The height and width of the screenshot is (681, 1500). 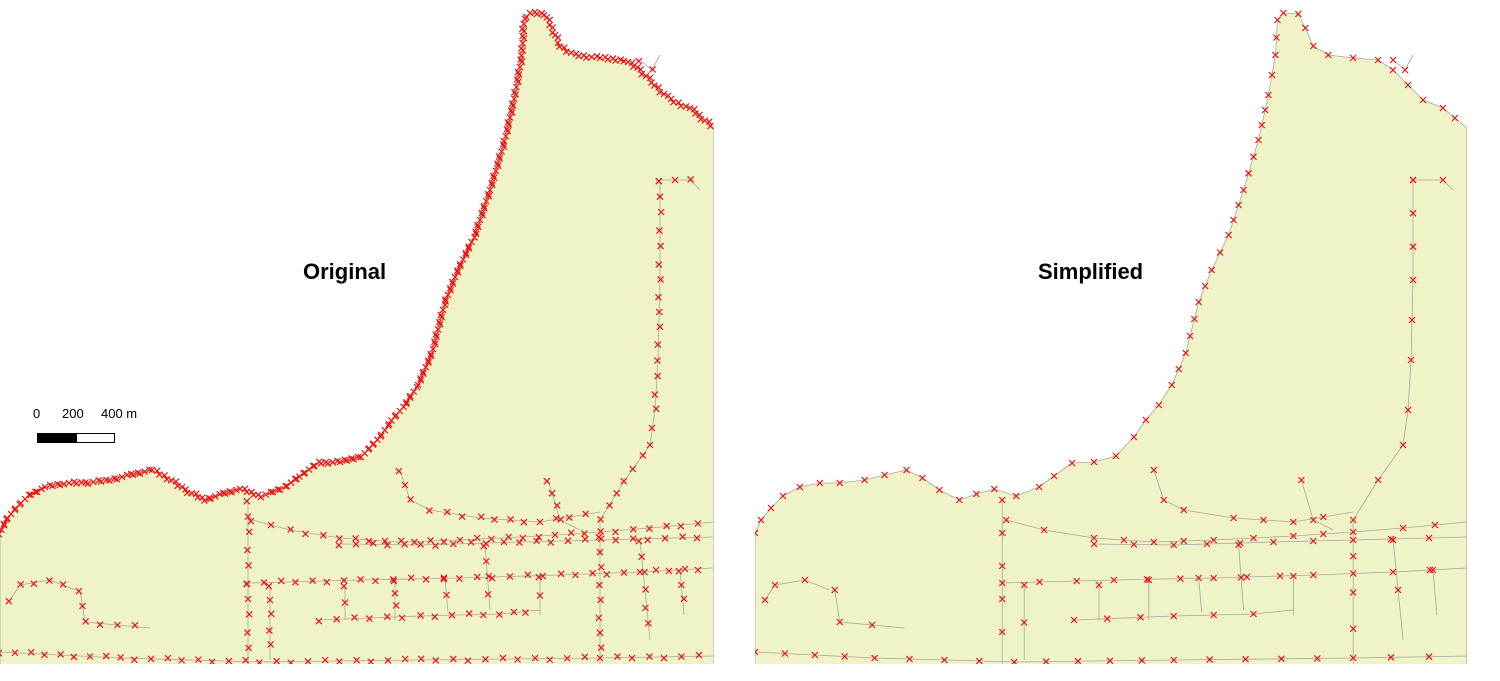 What do you see at coordinates (1091, 271) in the screenshot?
I see `map-title-simplified: Simplified` at bounding box center [1091, 271].